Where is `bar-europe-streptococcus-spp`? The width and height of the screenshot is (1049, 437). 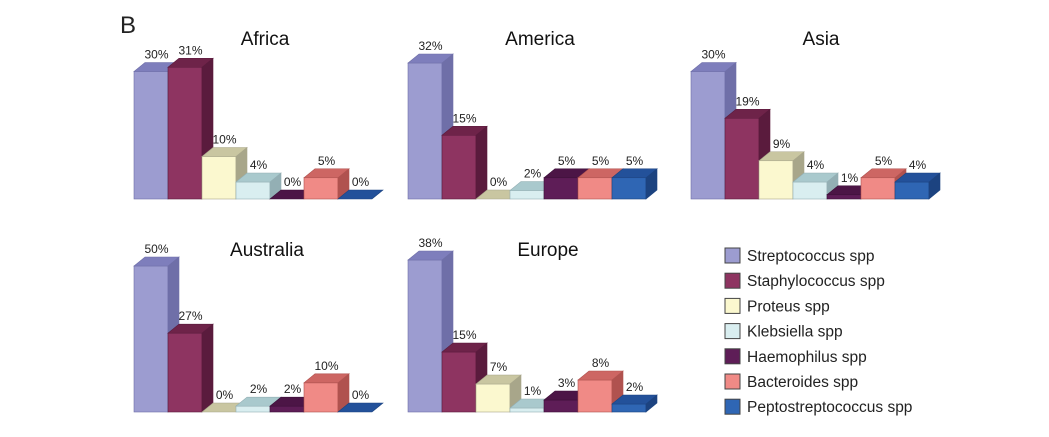 bar-europe-streptococcus-spp is located at coordinates (430, 331).